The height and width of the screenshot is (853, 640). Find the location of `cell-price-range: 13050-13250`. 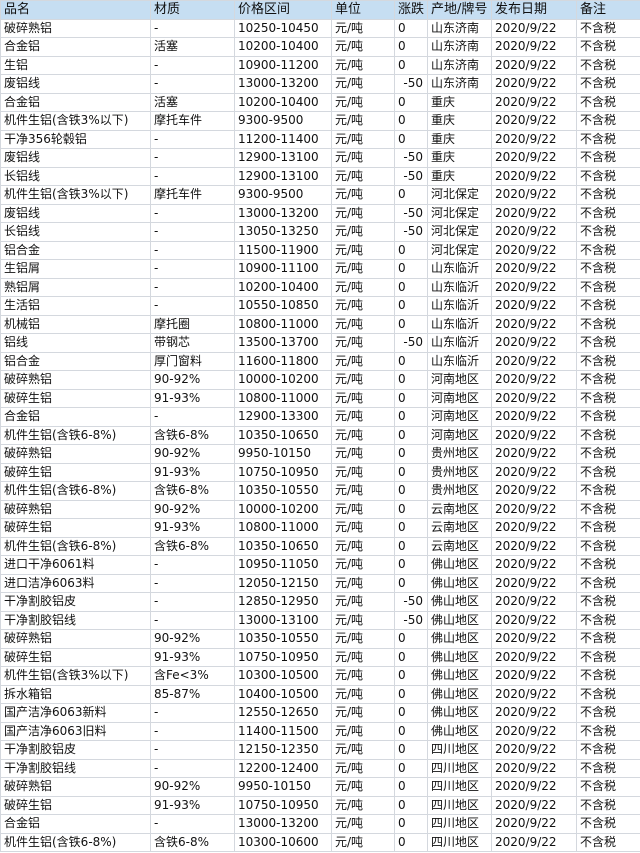

cell-price-range: 13050-13250 is located at coordinates (283, 232).